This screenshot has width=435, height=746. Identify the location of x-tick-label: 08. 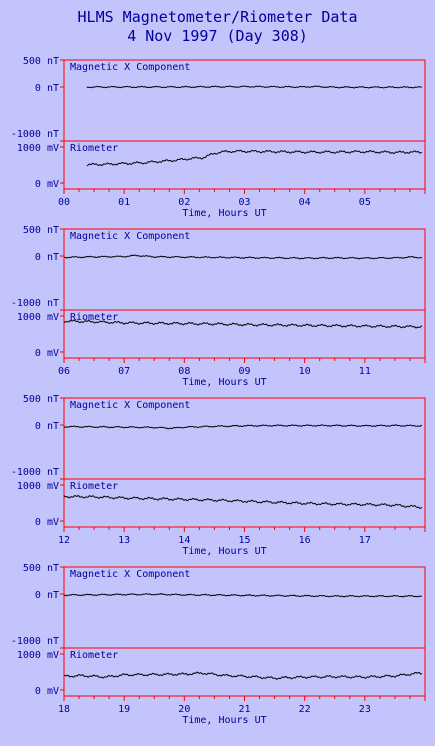
(184, 371).